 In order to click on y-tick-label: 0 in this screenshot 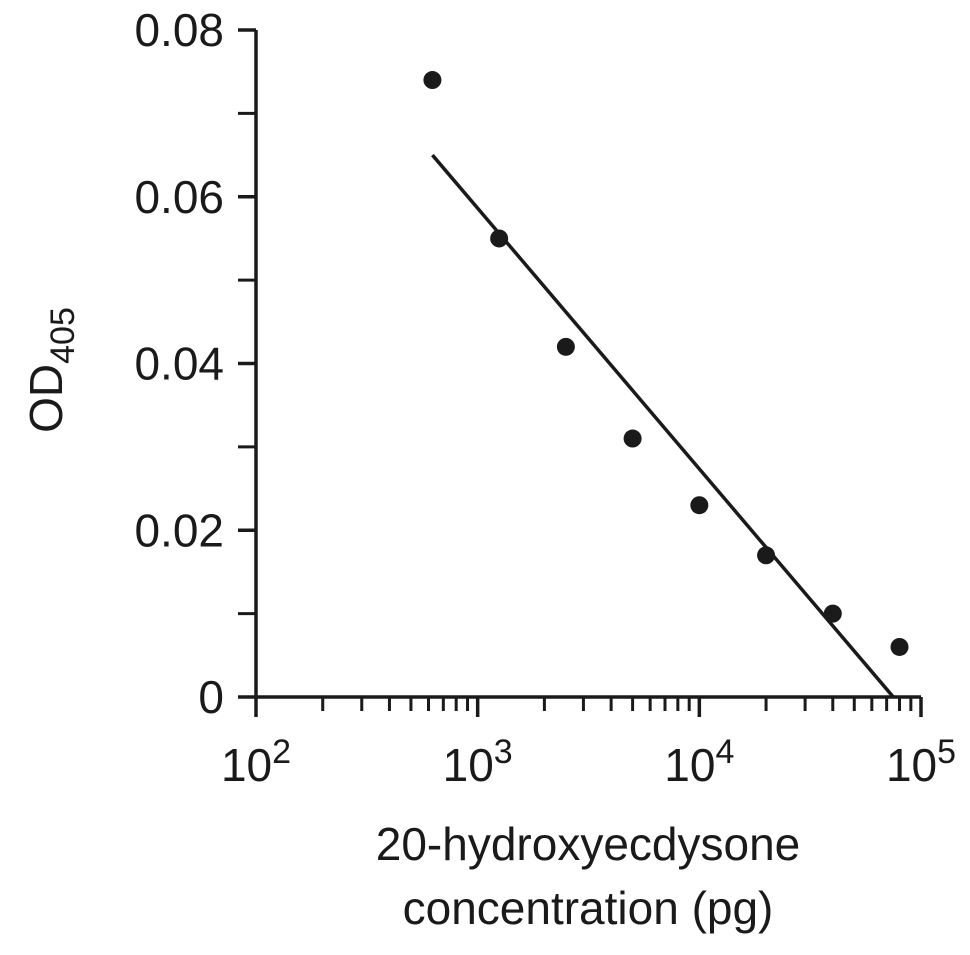, I will do `click(211, 697)`.